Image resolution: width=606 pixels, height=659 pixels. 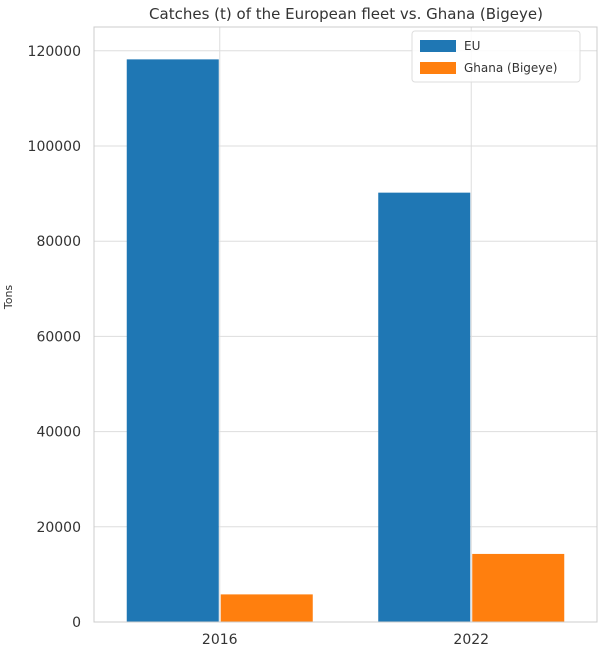 I want to click on bar-eu-2022, so click(x=424, y=407).